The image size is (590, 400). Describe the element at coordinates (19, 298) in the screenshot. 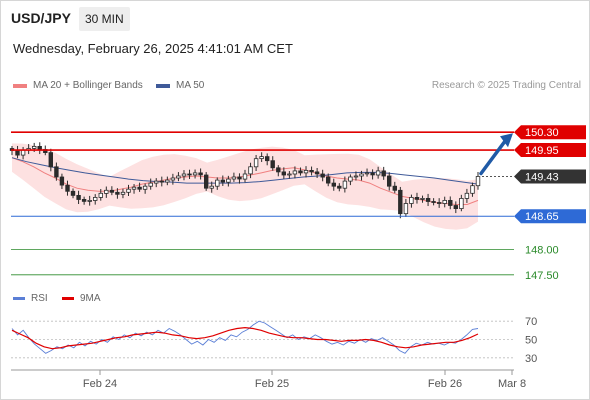

I see `rsi-swatch` at that location.